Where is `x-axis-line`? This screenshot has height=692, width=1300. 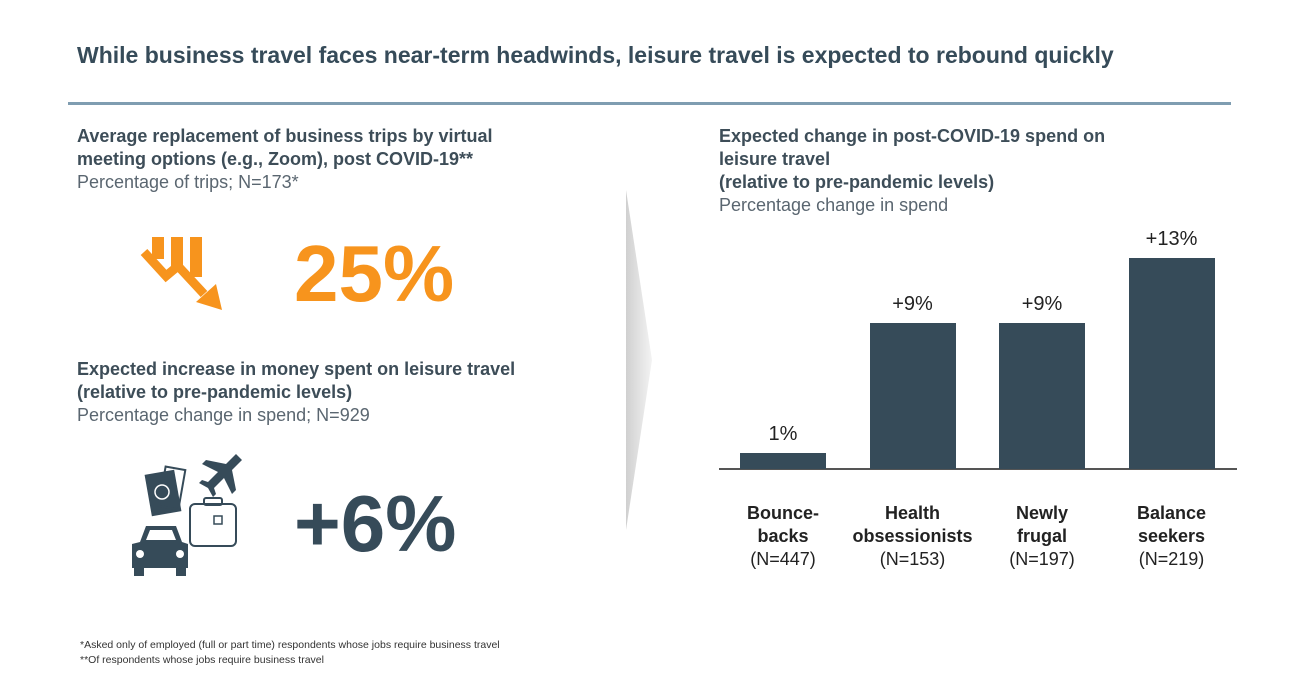 x-axis-line is located at coordinates (978, 469).